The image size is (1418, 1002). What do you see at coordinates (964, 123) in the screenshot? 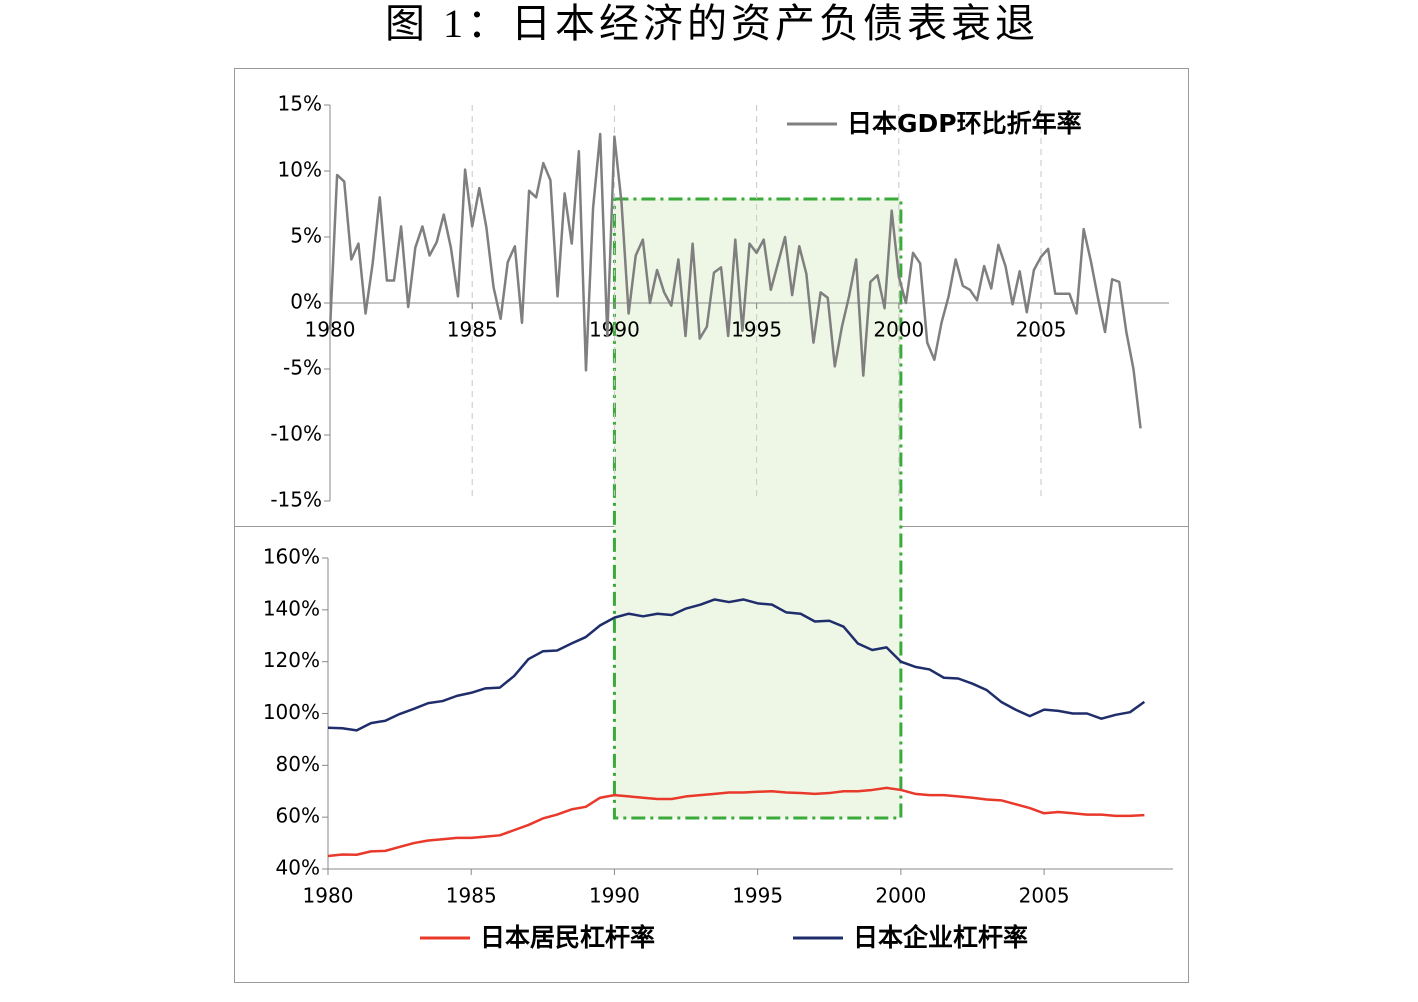
I see `legend-label: 日本GDP环比折年率` at bounding box center [964, 123].